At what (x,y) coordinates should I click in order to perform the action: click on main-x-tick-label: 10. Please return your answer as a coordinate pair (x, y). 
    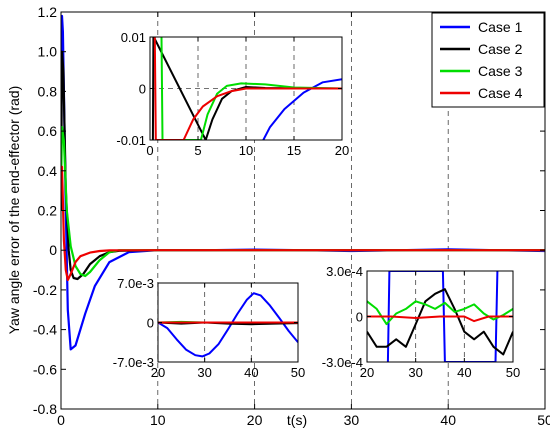
    Looking at the image, I should click on (158, 420).